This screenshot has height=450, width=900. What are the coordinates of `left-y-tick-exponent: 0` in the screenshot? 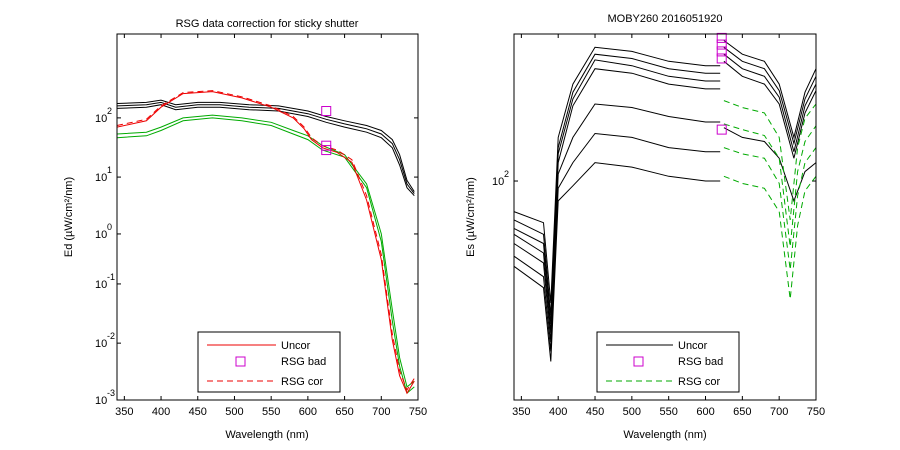 It's located at (109, 227).